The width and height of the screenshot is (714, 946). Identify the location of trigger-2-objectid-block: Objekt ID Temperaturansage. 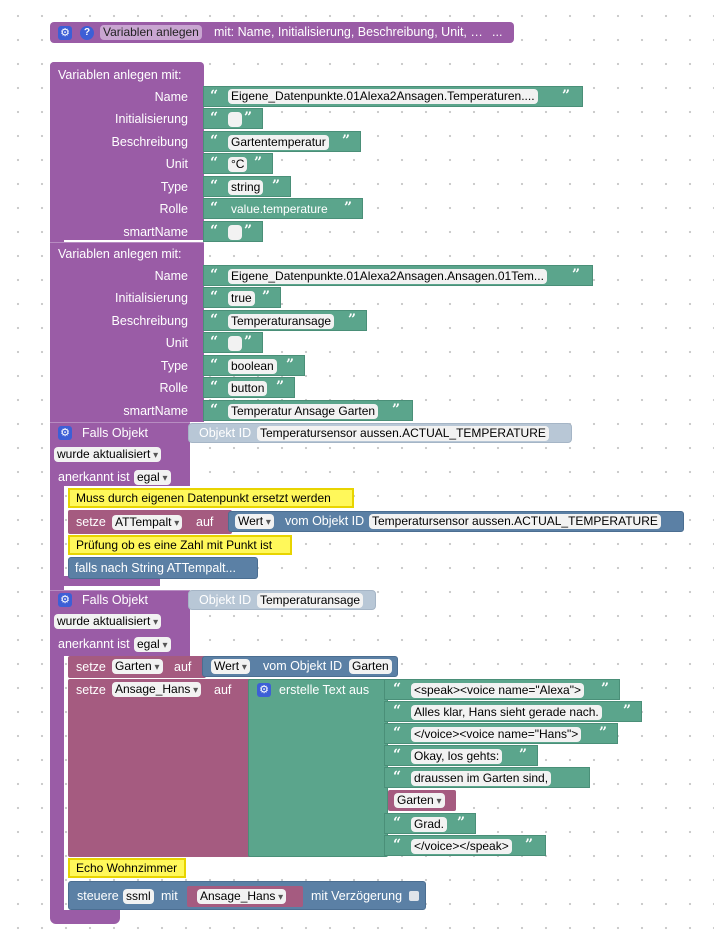
(282, 600).